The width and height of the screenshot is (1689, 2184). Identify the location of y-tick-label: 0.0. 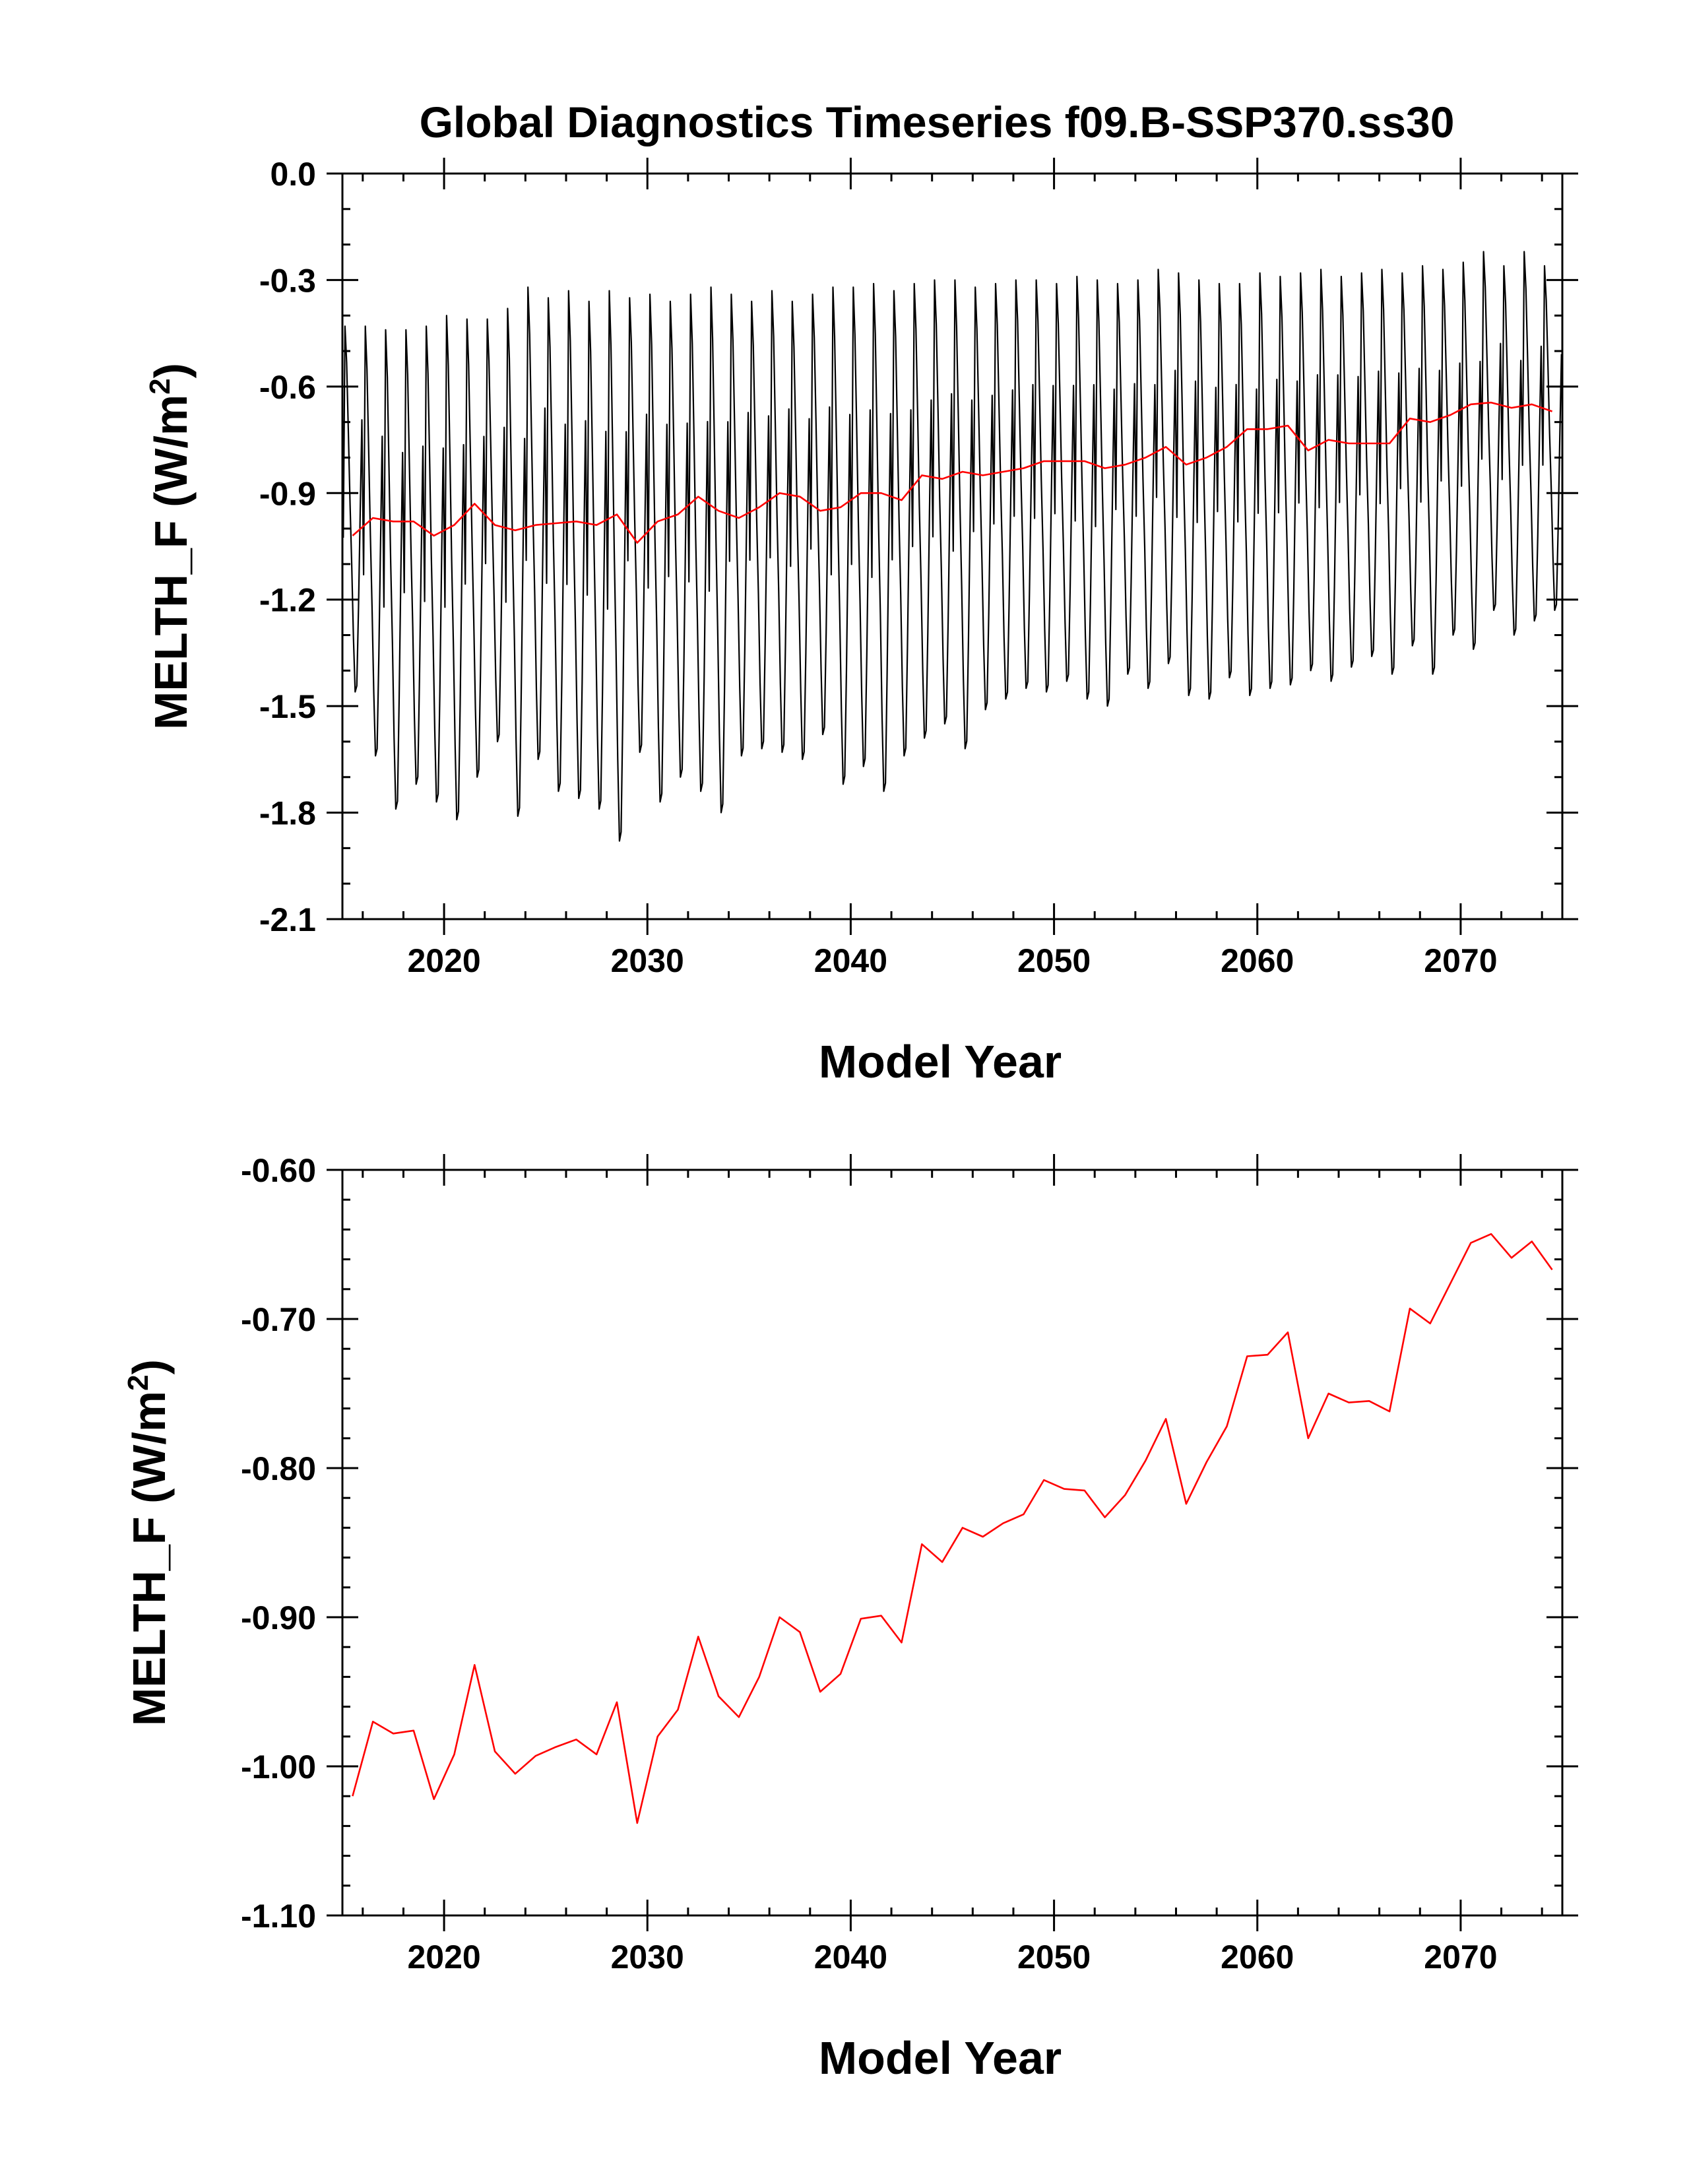
(293, 174).